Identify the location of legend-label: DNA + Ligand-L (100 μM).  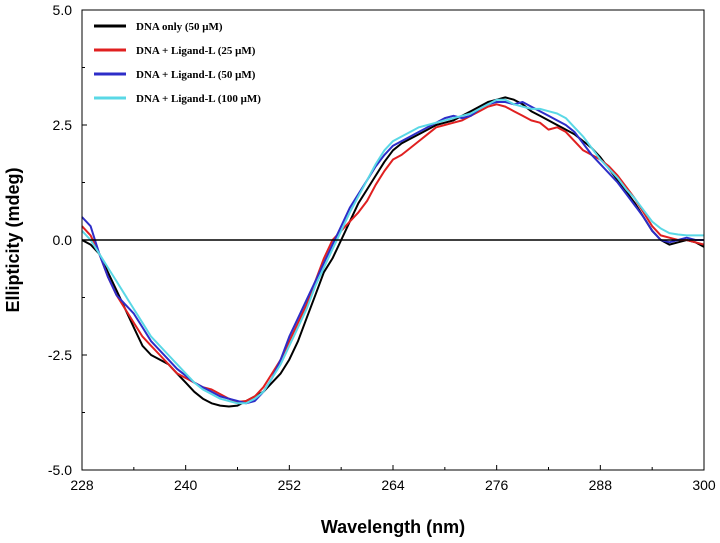
(198, 99).